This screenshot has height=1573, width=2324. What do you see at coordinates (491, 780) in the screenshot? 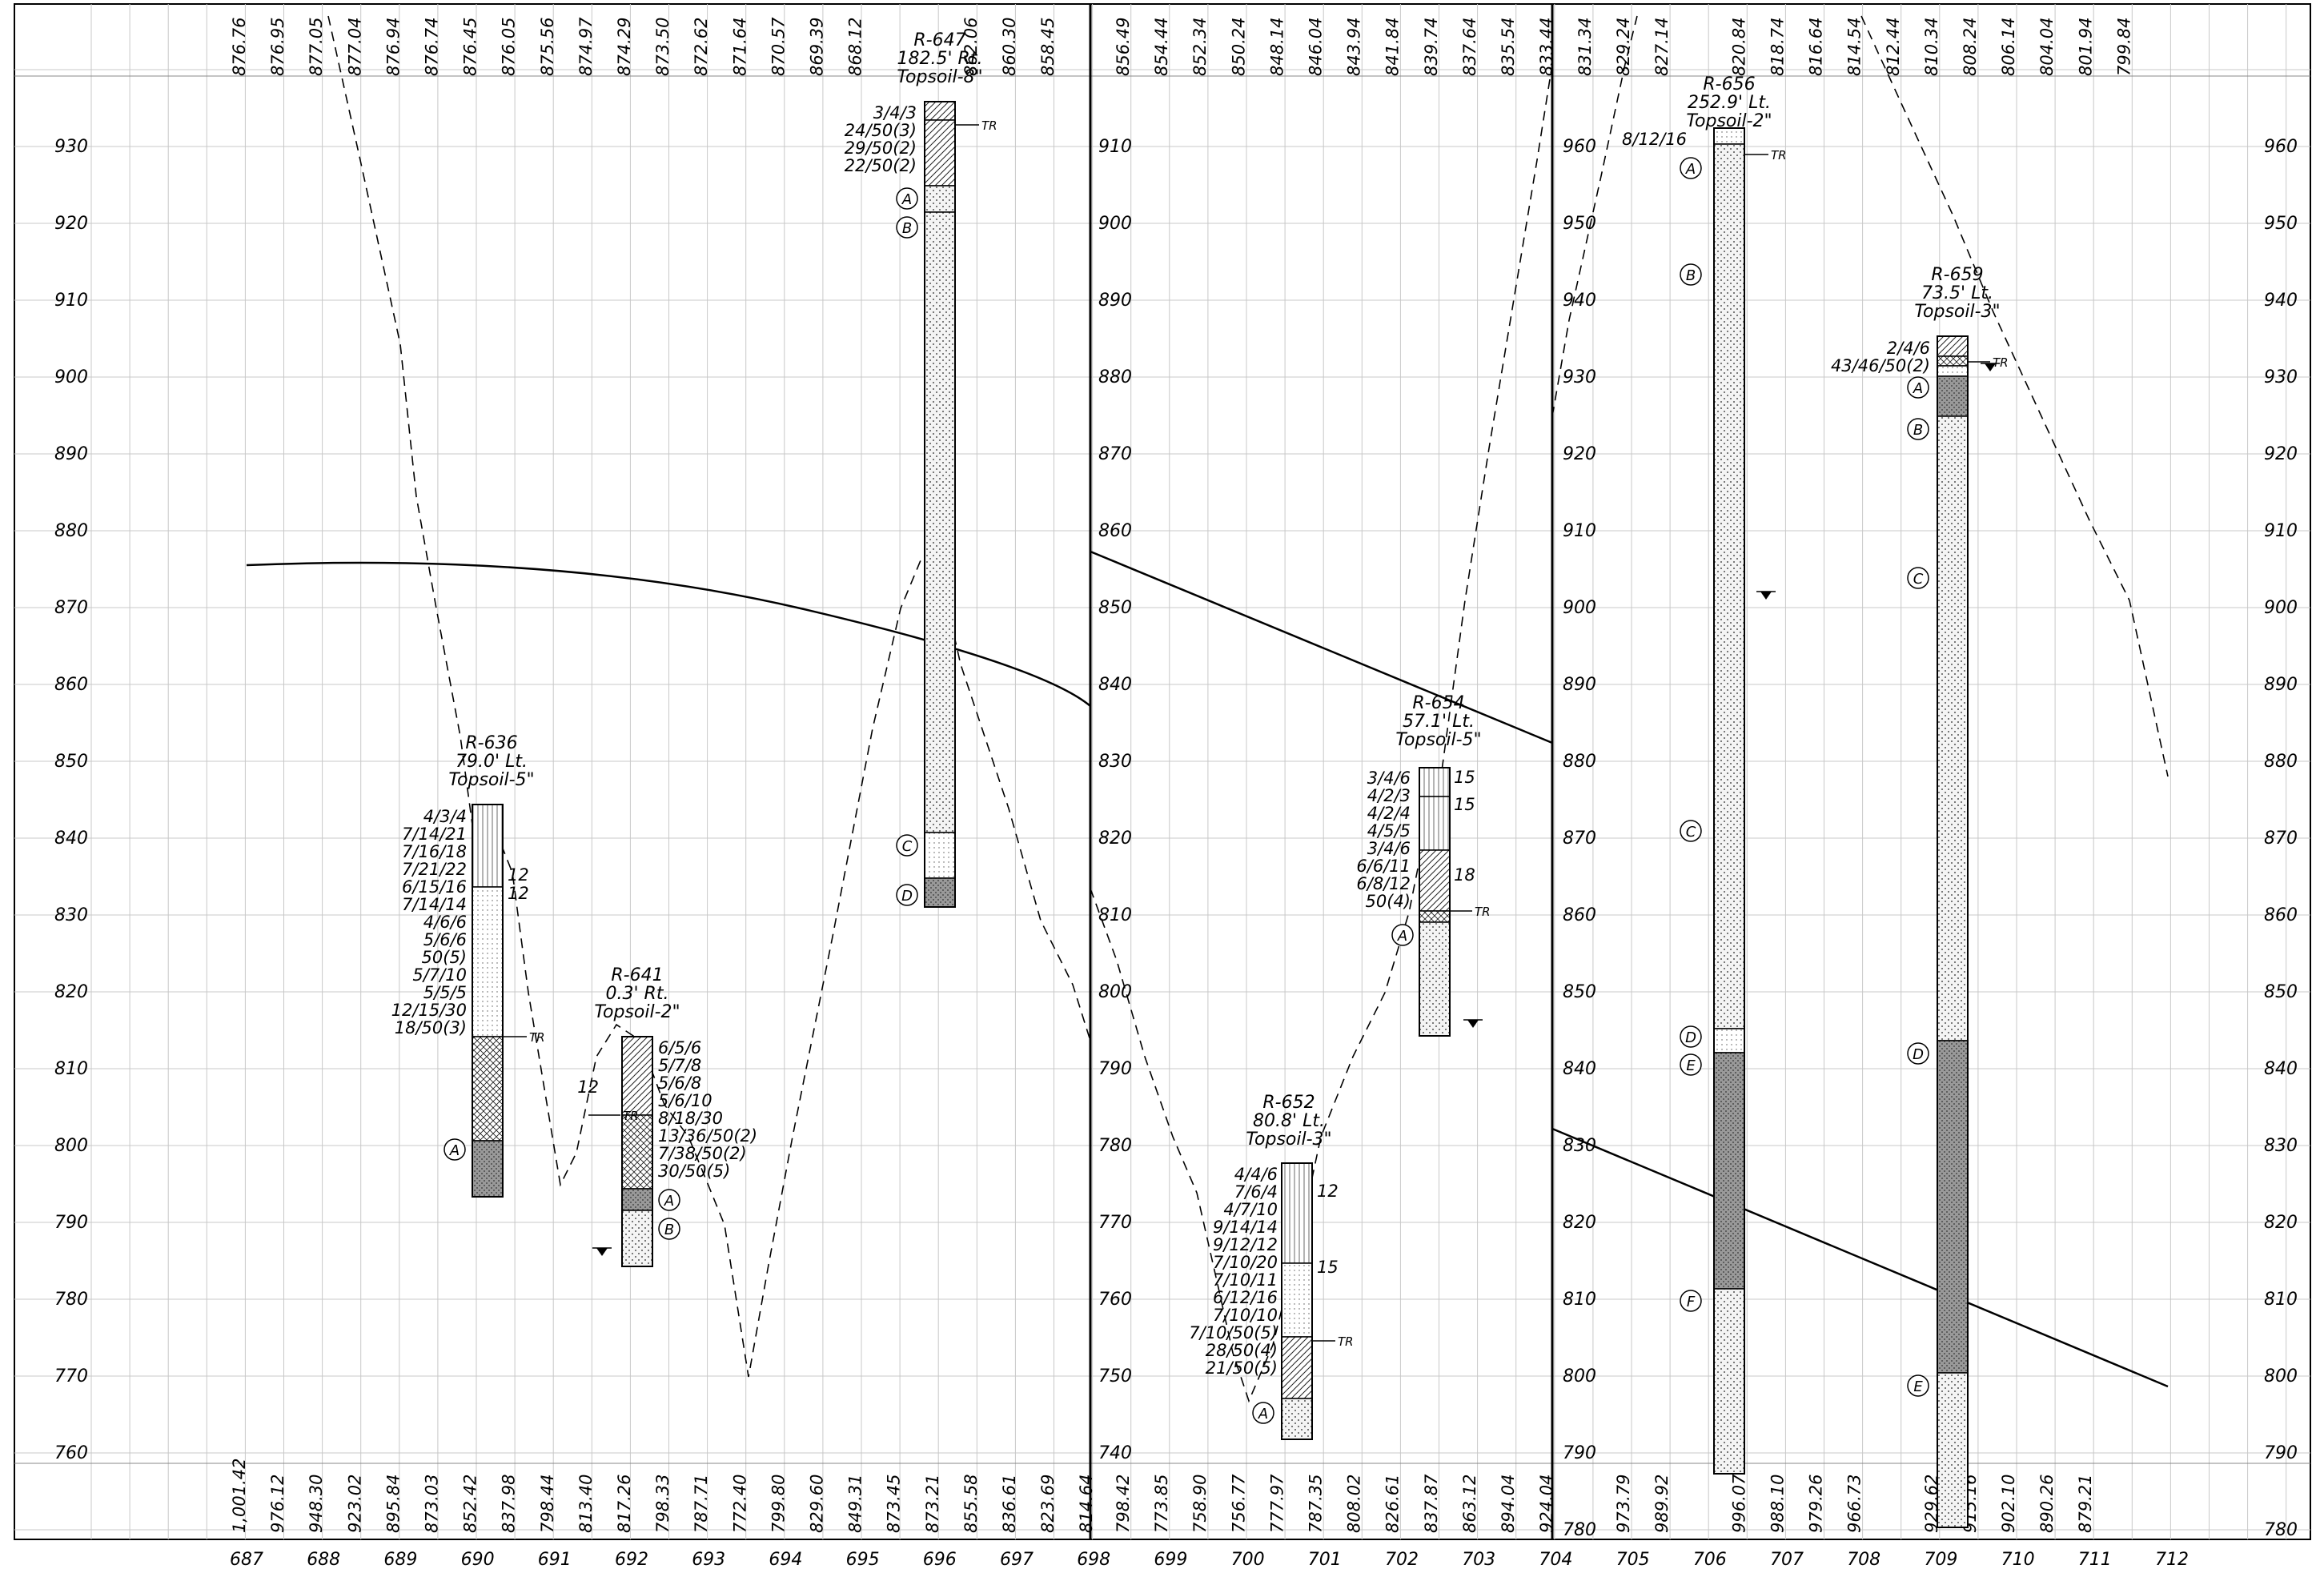
I see `boring-topsoil: Topsoil-5"` at bounding box center [491, 780].